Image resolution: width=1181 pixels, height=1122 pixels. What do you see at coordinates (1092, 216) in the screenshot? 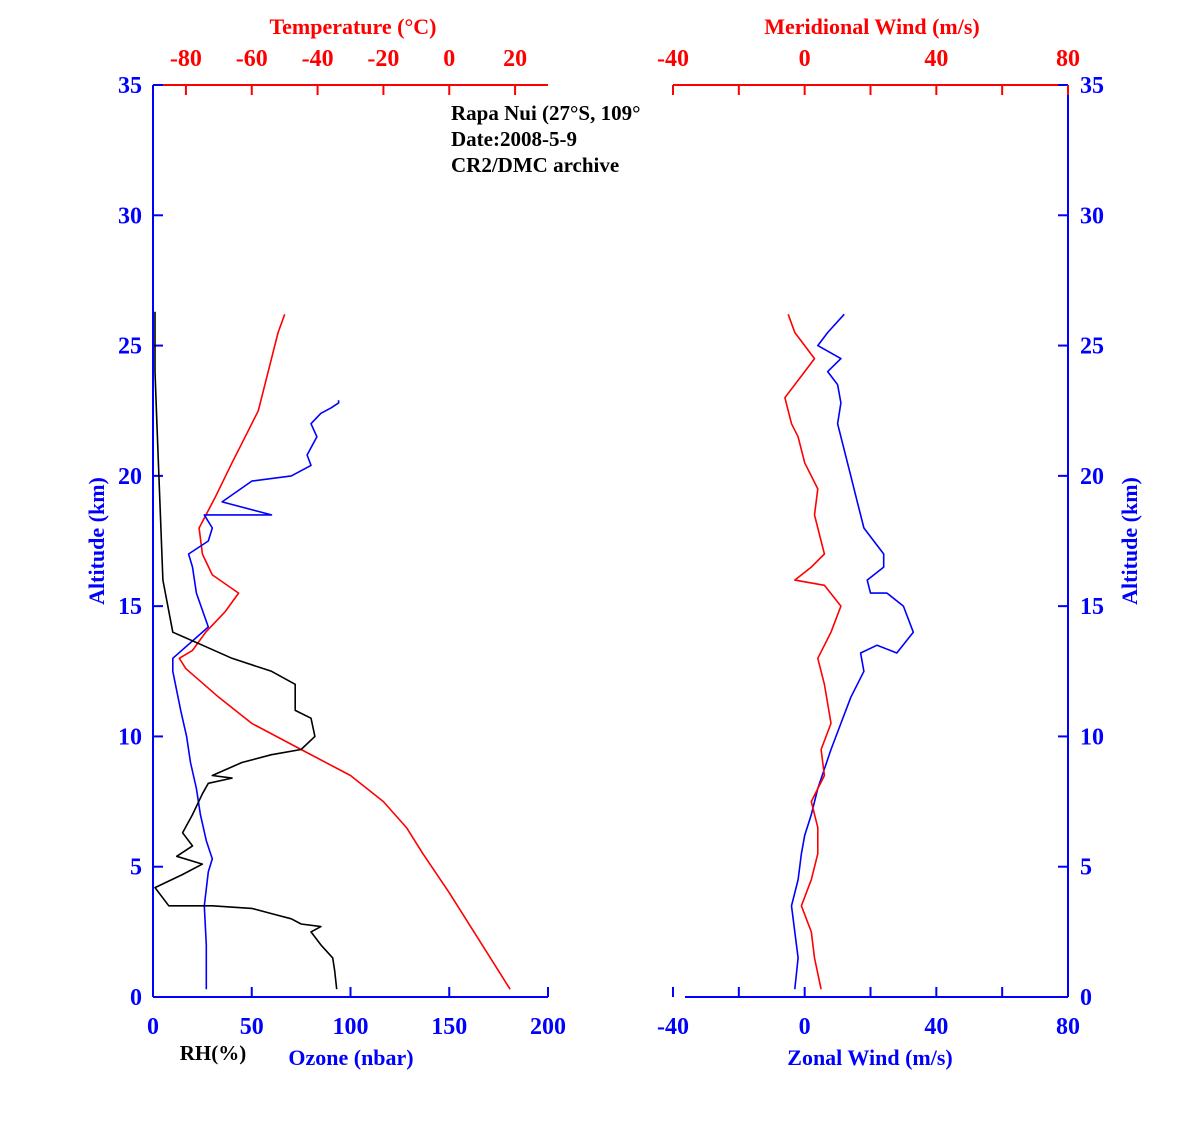
I see `right-ytick-label-6: 30` at bounding box center [1092, 216].